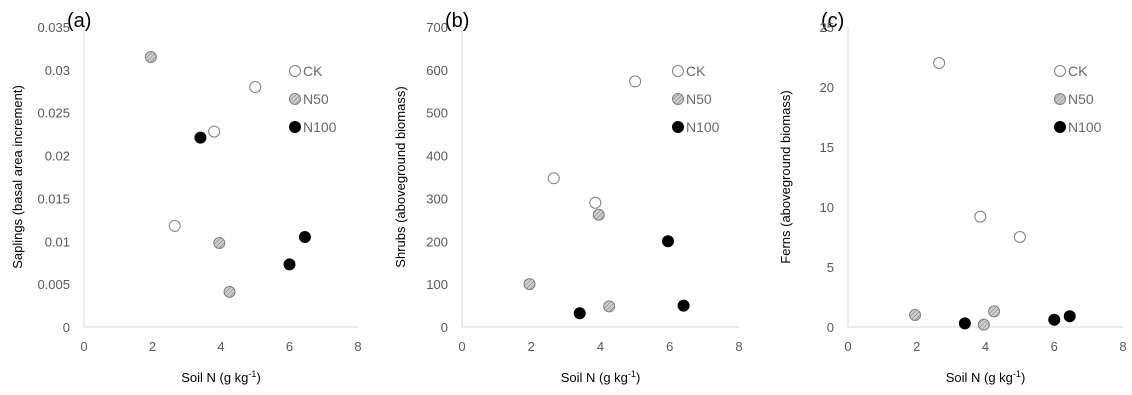  I want to click on y-tick-label: 0.035, so click(53, 27).